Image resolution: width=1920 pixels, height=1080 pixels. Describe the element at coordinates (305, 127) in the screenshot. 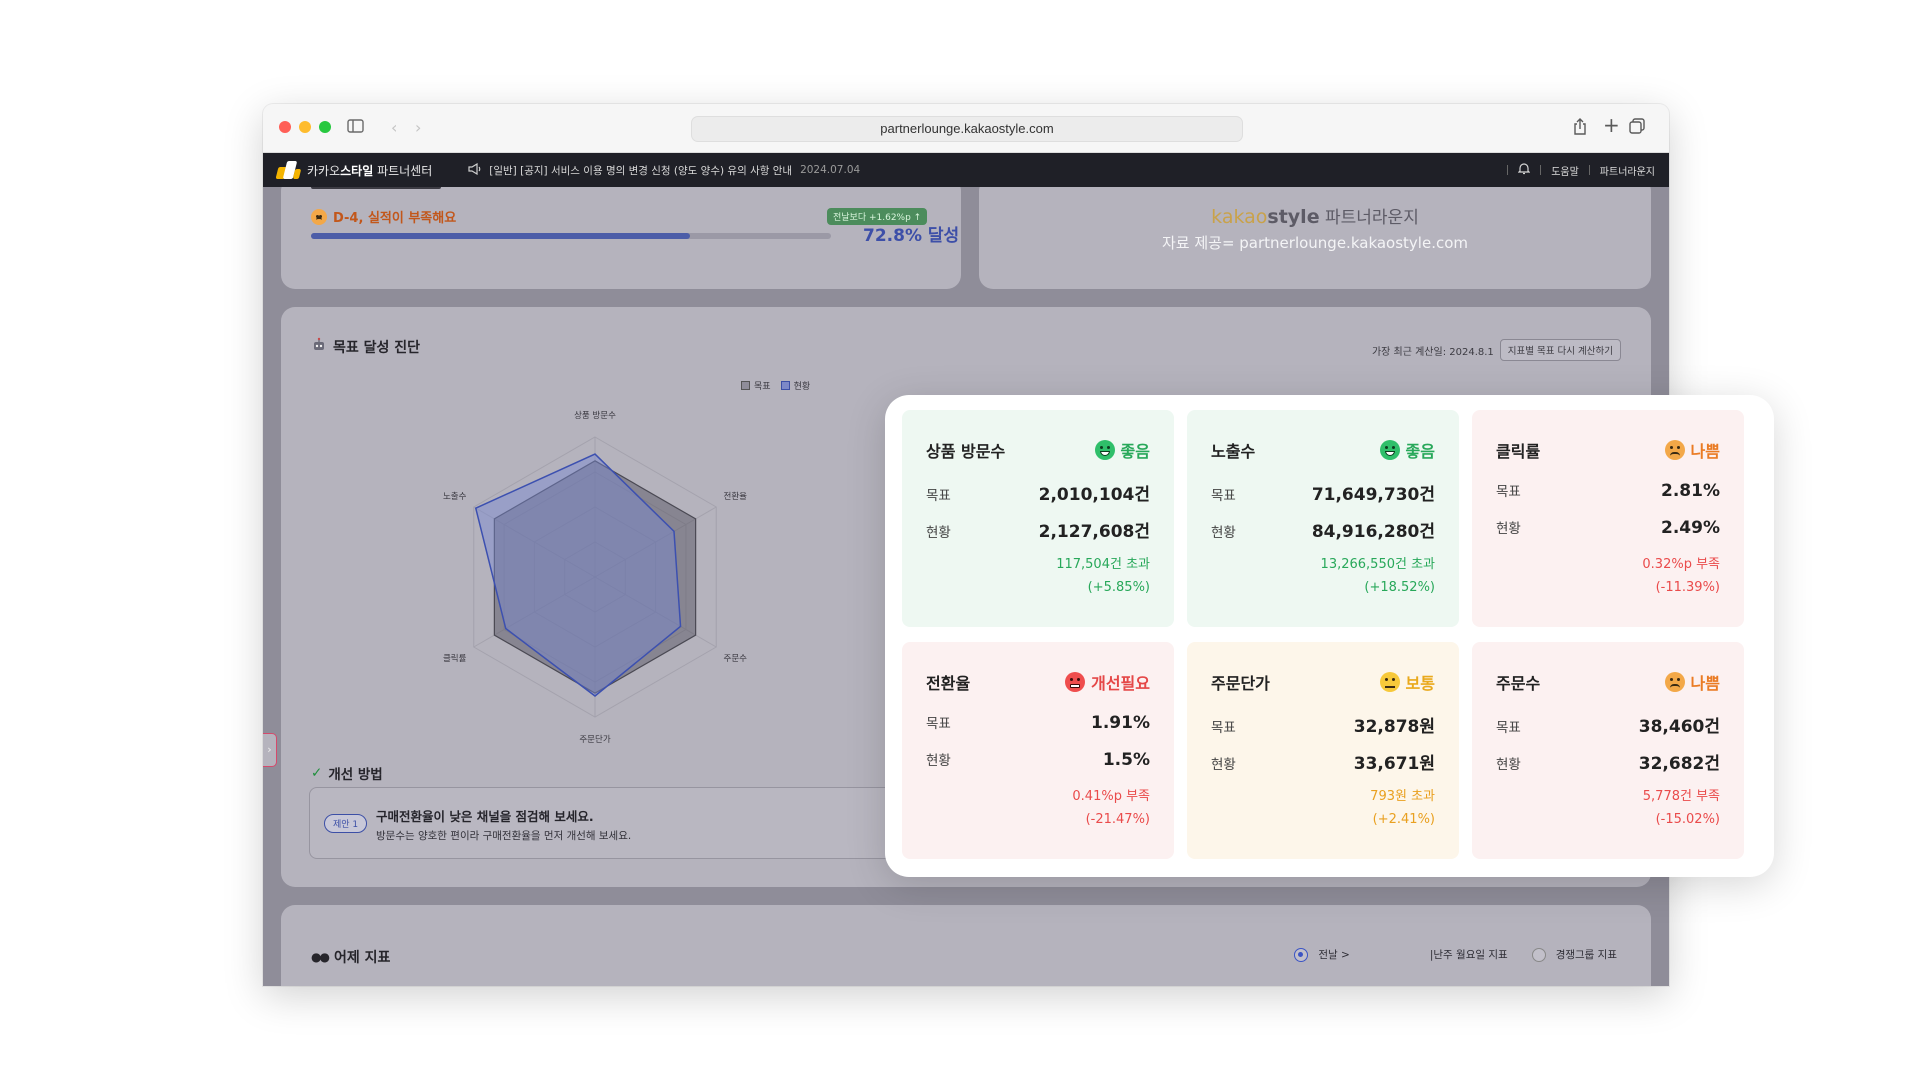

I see `minimize-window-button` at that location.